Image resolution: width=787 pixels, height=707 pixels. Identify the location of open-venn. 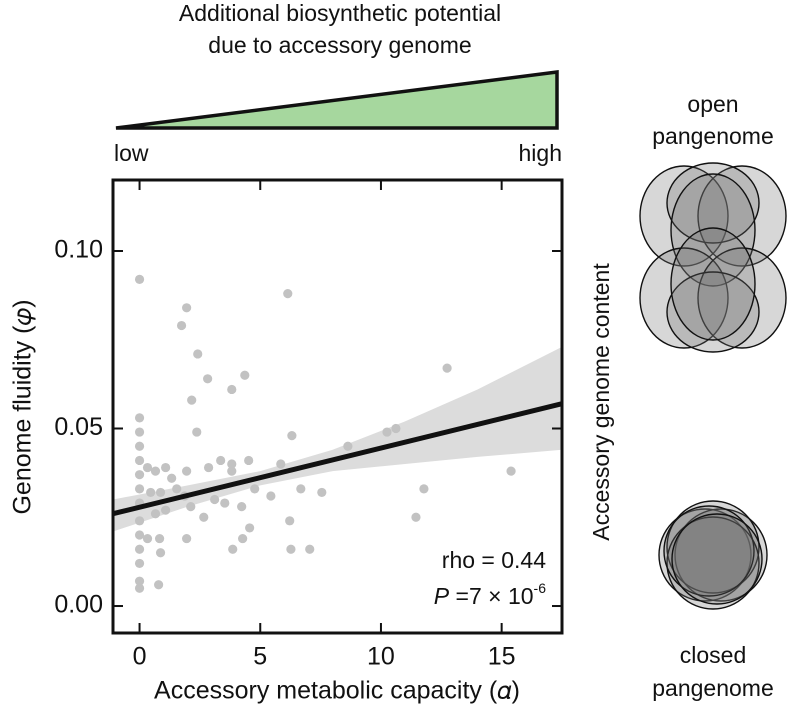
(713, 257).